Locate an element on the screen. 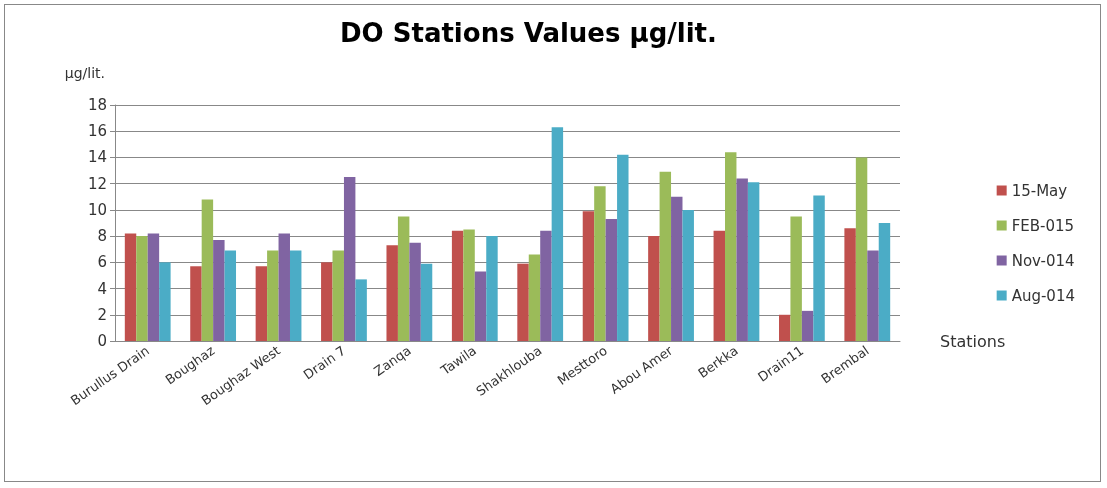 The height and width of the screenshot is (488, 1107). y-tick-label: 18 is located at coordinates (97, 105).